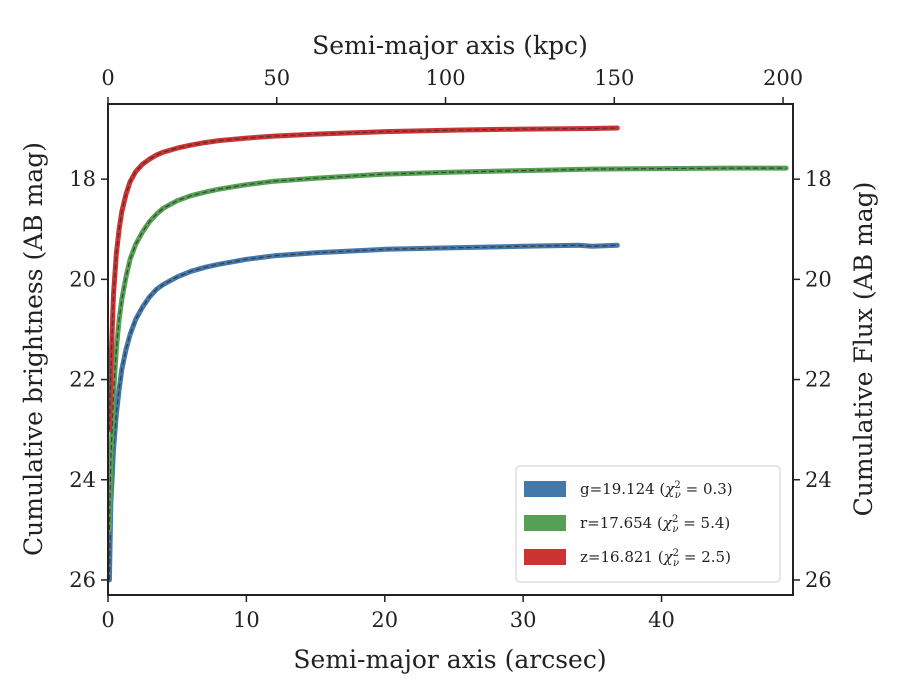  I want to click on y-tick-label-right: 24, so click(818, 480).